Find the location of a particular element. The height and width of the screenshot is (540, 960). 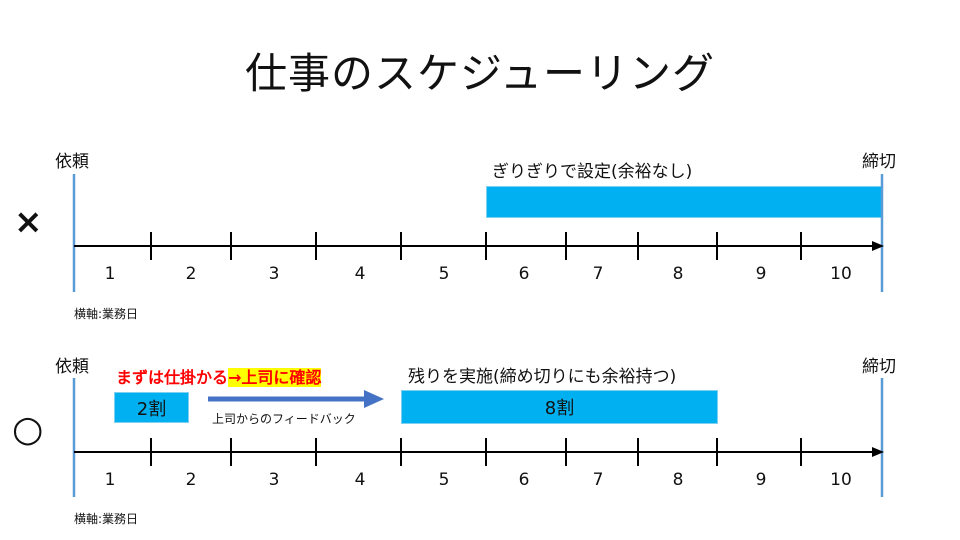

good-first-step-caption: まずは仕掛かる→上司に確認 is located at coordinates (219, 376).